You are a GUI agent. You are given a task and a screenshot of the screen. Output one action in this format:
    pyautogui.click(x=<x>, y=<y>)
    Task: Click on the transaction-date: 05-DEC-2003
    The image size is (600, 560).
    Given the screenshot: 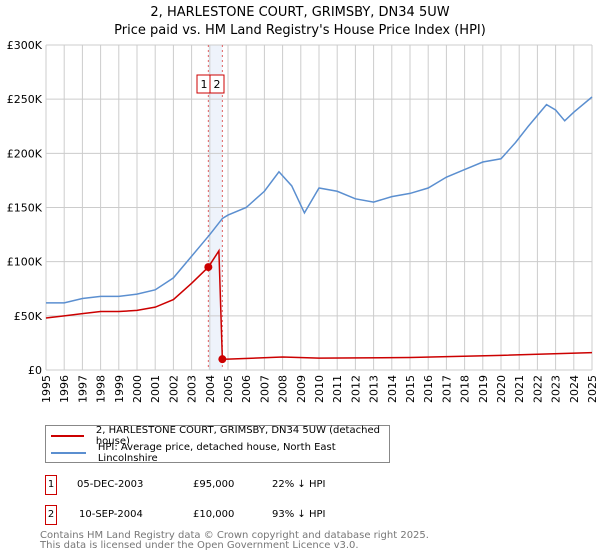 What is the action you would take?
    pyautogui.click(x=110, y=484)
    